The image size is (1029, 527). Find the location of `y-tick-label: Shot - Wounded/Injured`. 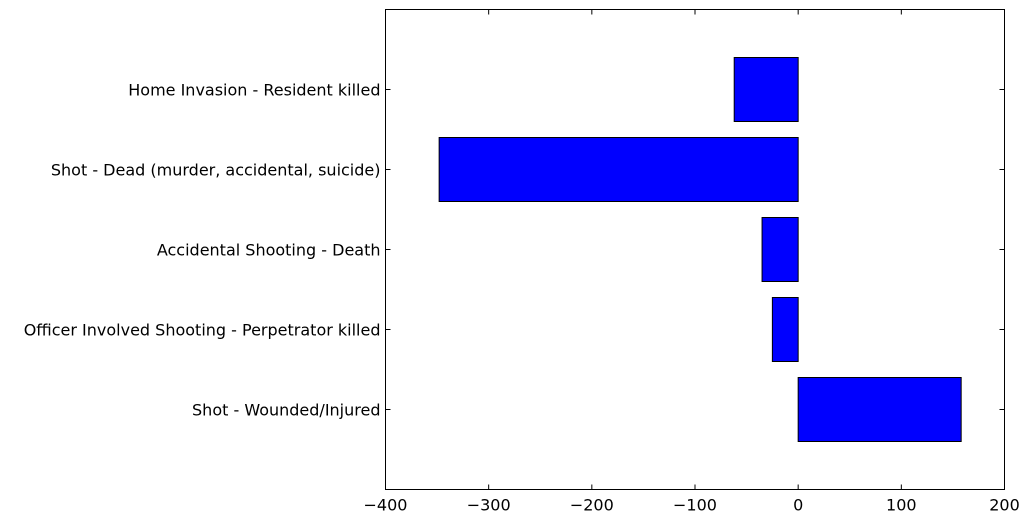

y-tick-label: Shot - Wounded/Injured is located at coordinates (286, 410).